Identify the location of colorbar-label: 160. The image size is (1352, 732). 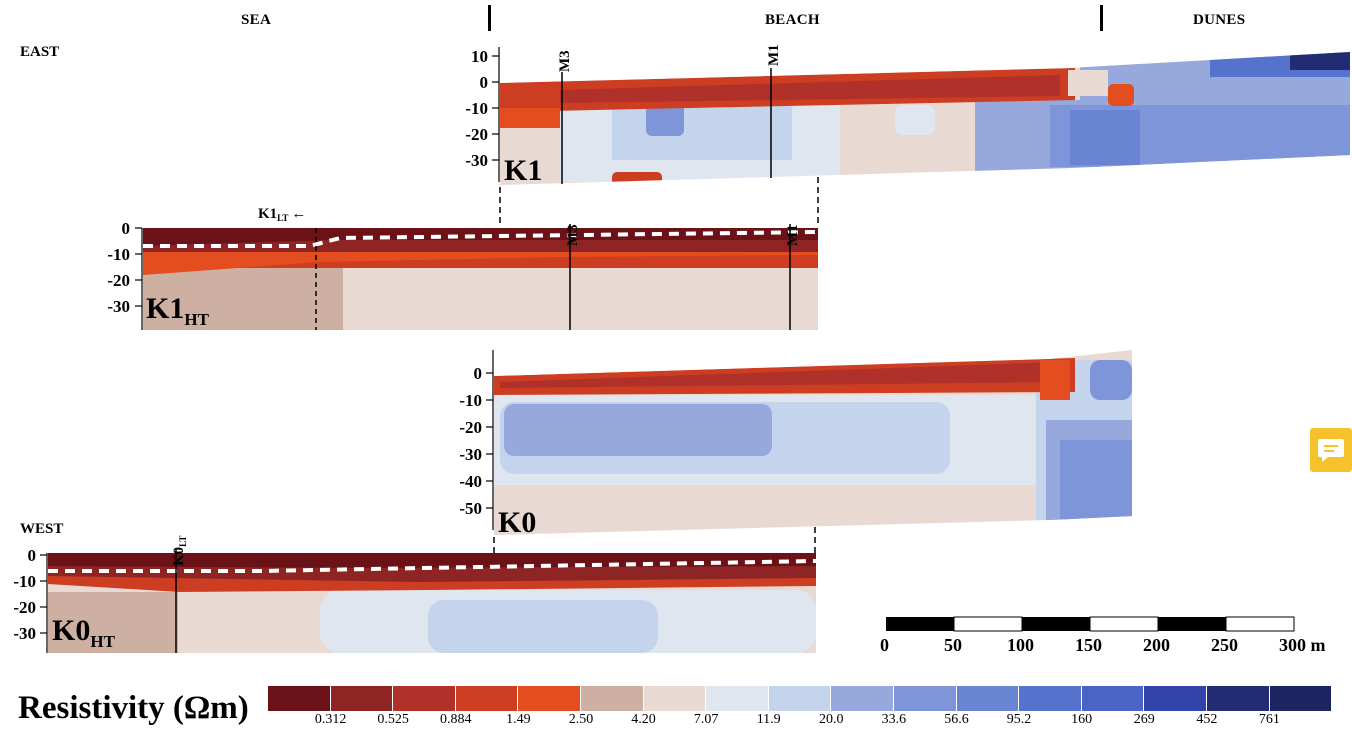
(1082, 719).